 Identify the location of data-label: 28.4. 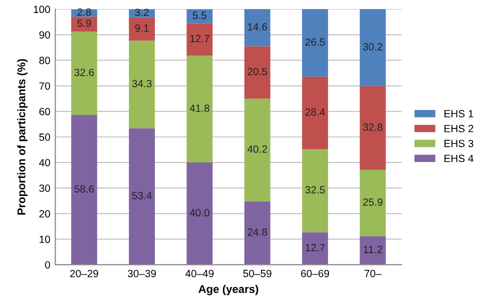
(315, 112).